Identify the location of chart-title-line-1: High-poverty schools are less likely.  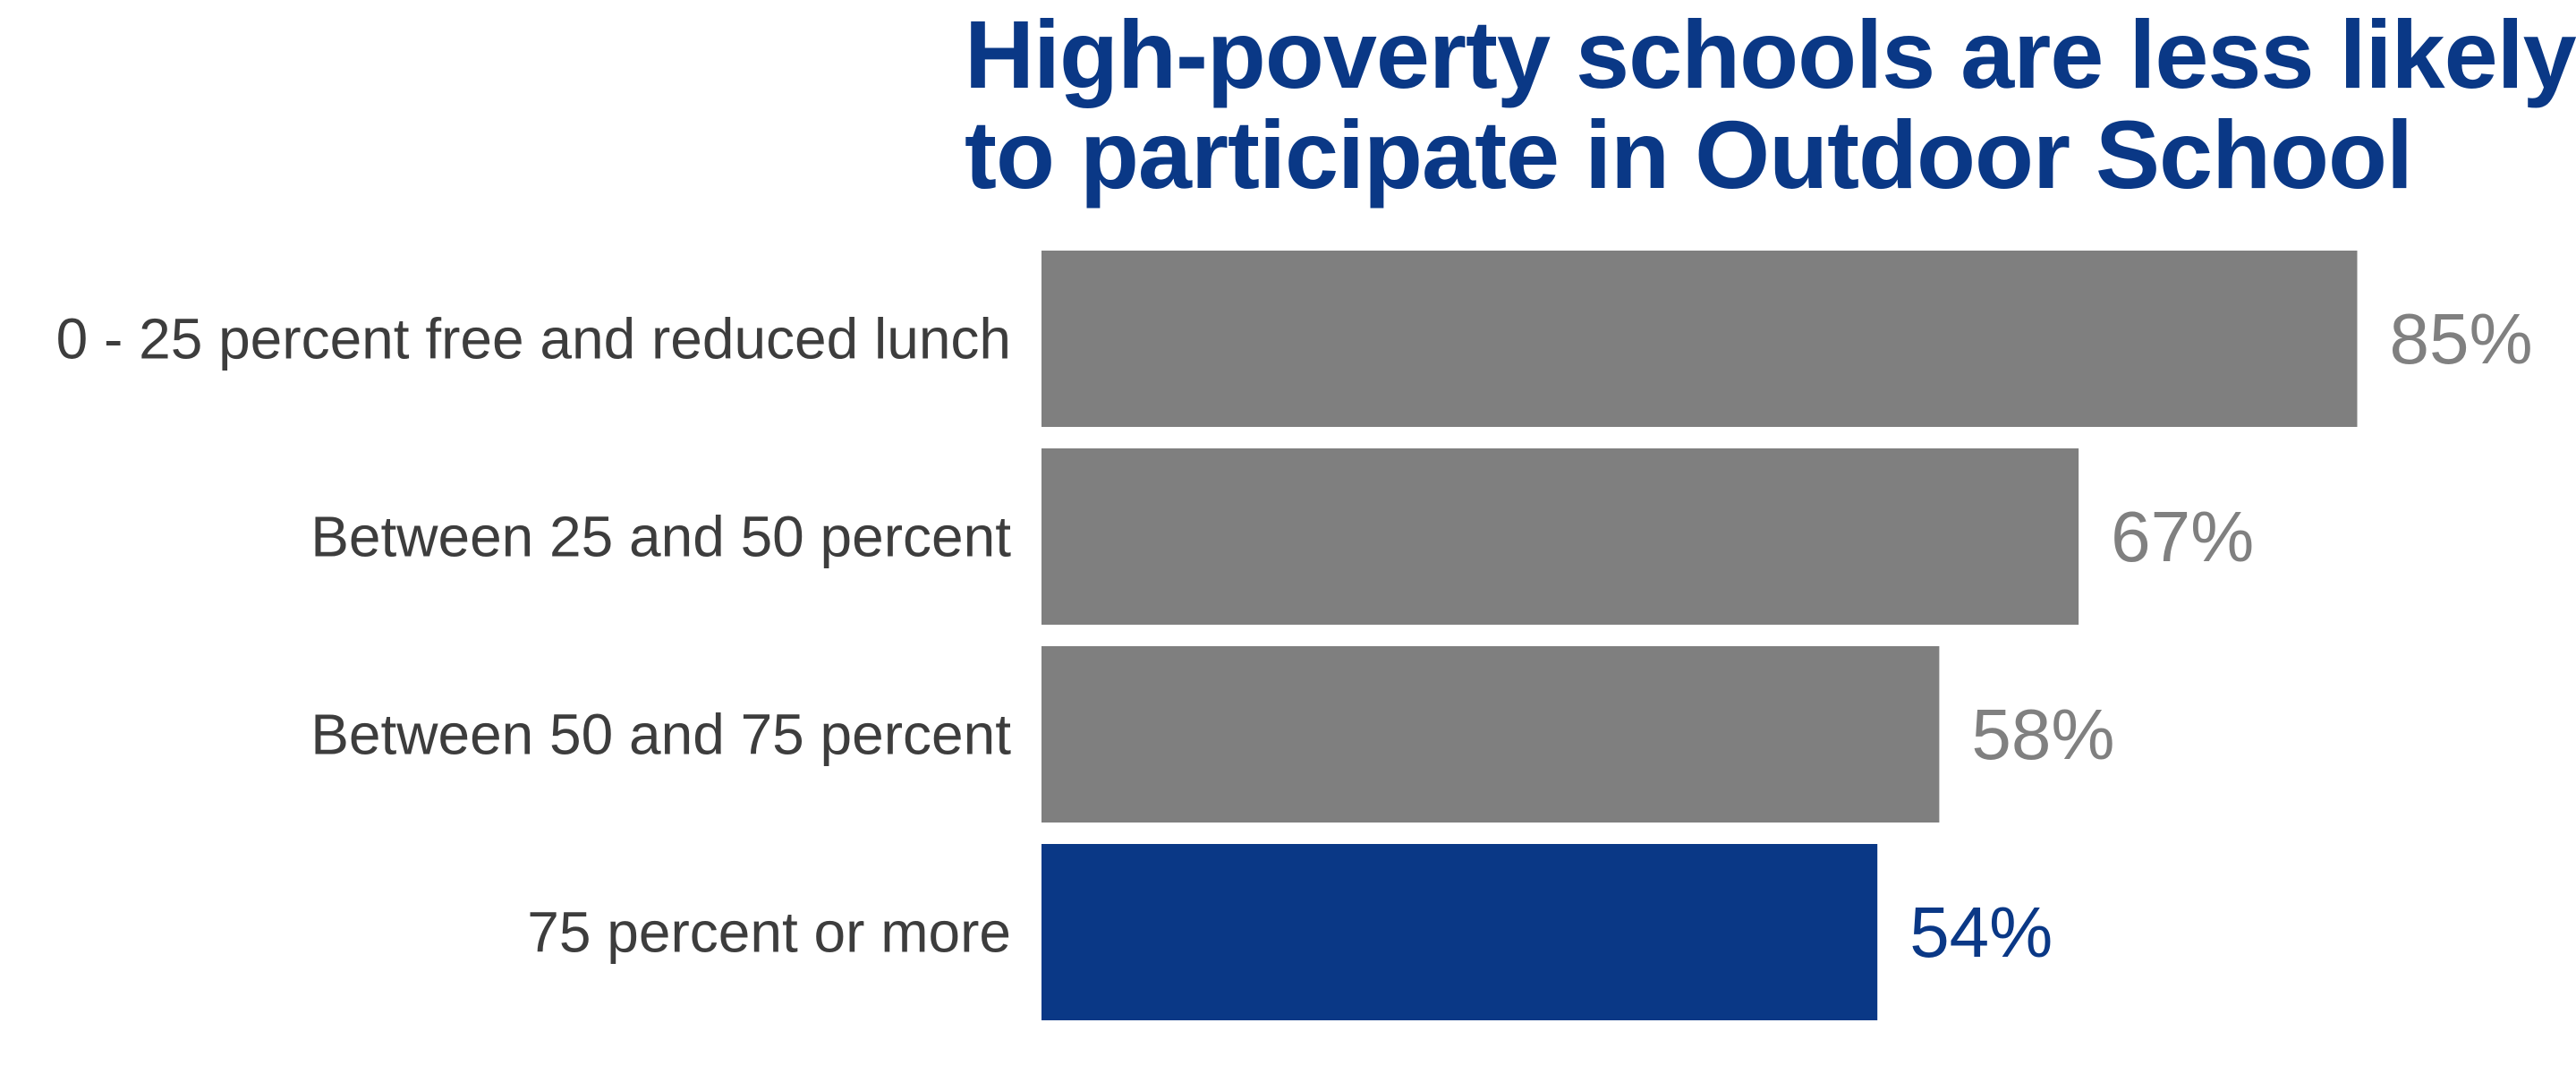
(1770, 54).